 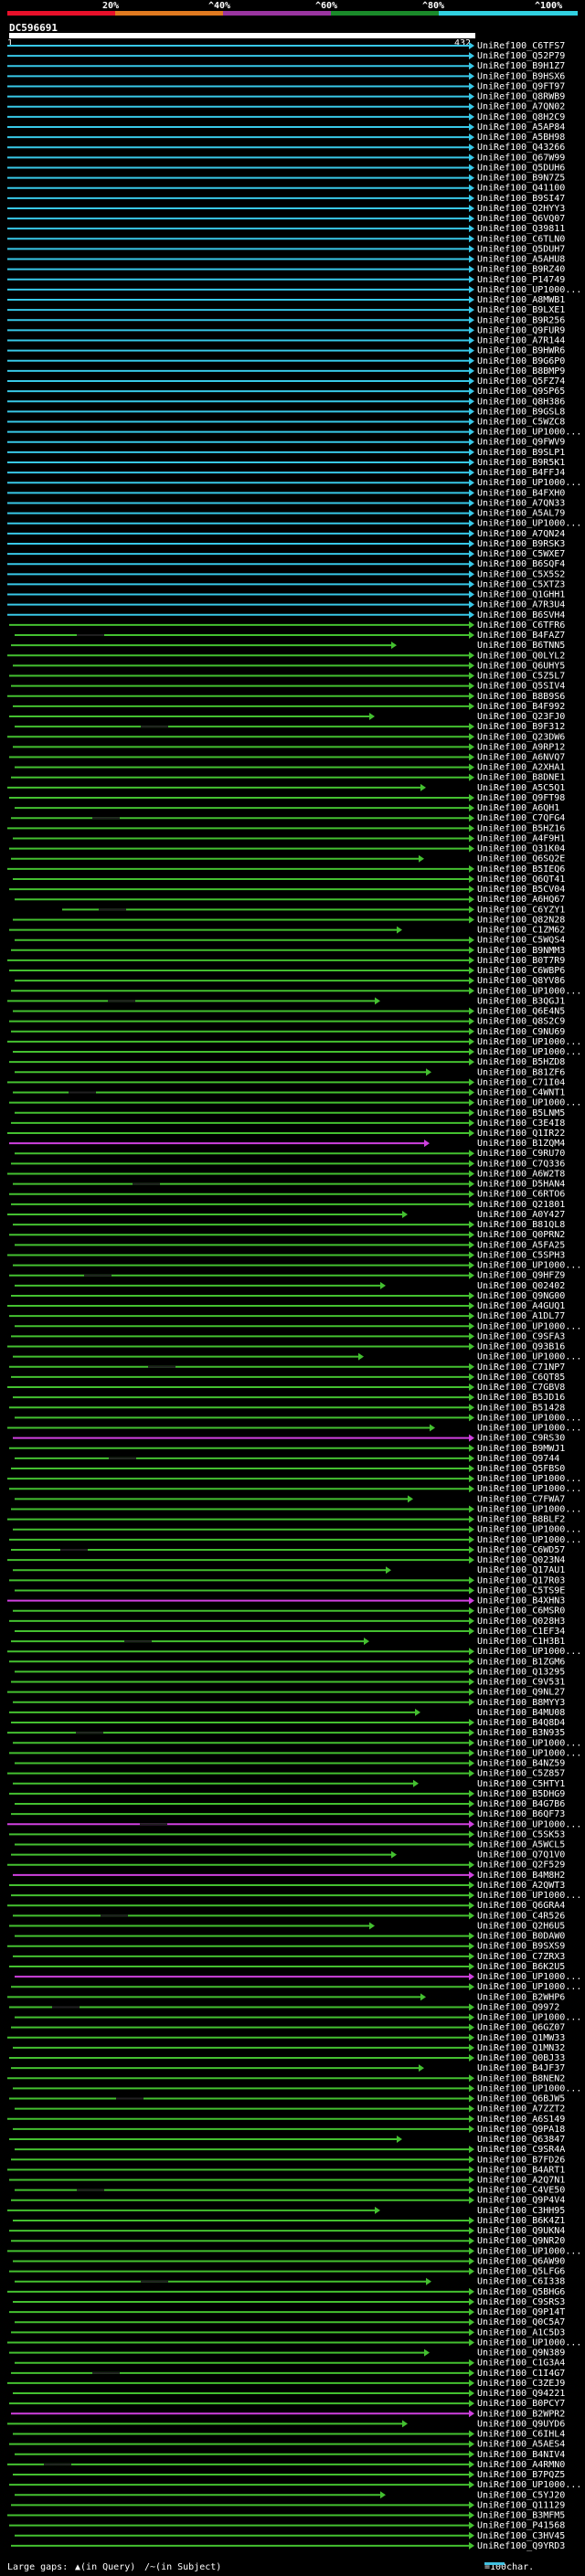 I want to click on hit-label: UniRef100_A5FA25, so click(x=521, y=1245).